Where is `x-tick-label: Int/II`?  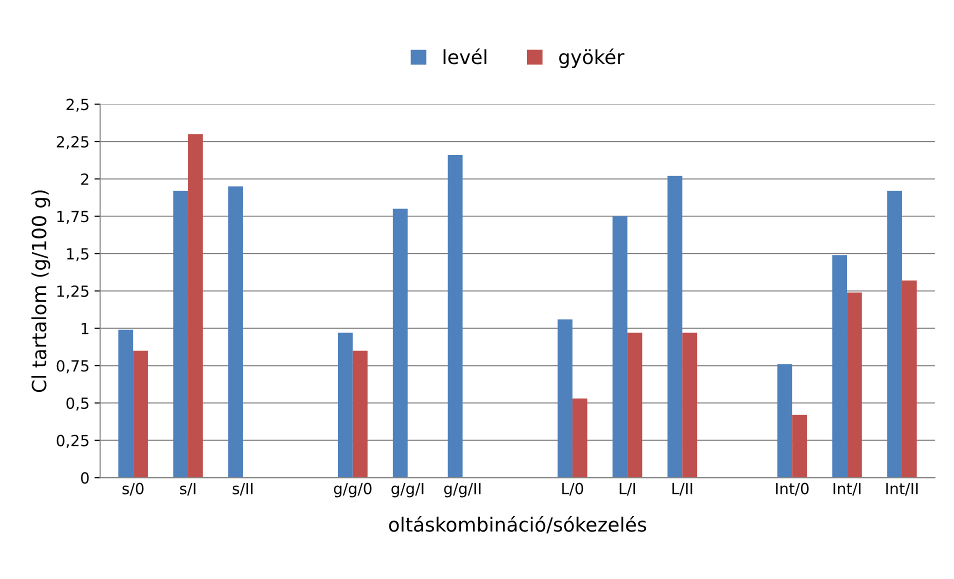
x-tick-label: Int/II is located at coordinates (902, 489).